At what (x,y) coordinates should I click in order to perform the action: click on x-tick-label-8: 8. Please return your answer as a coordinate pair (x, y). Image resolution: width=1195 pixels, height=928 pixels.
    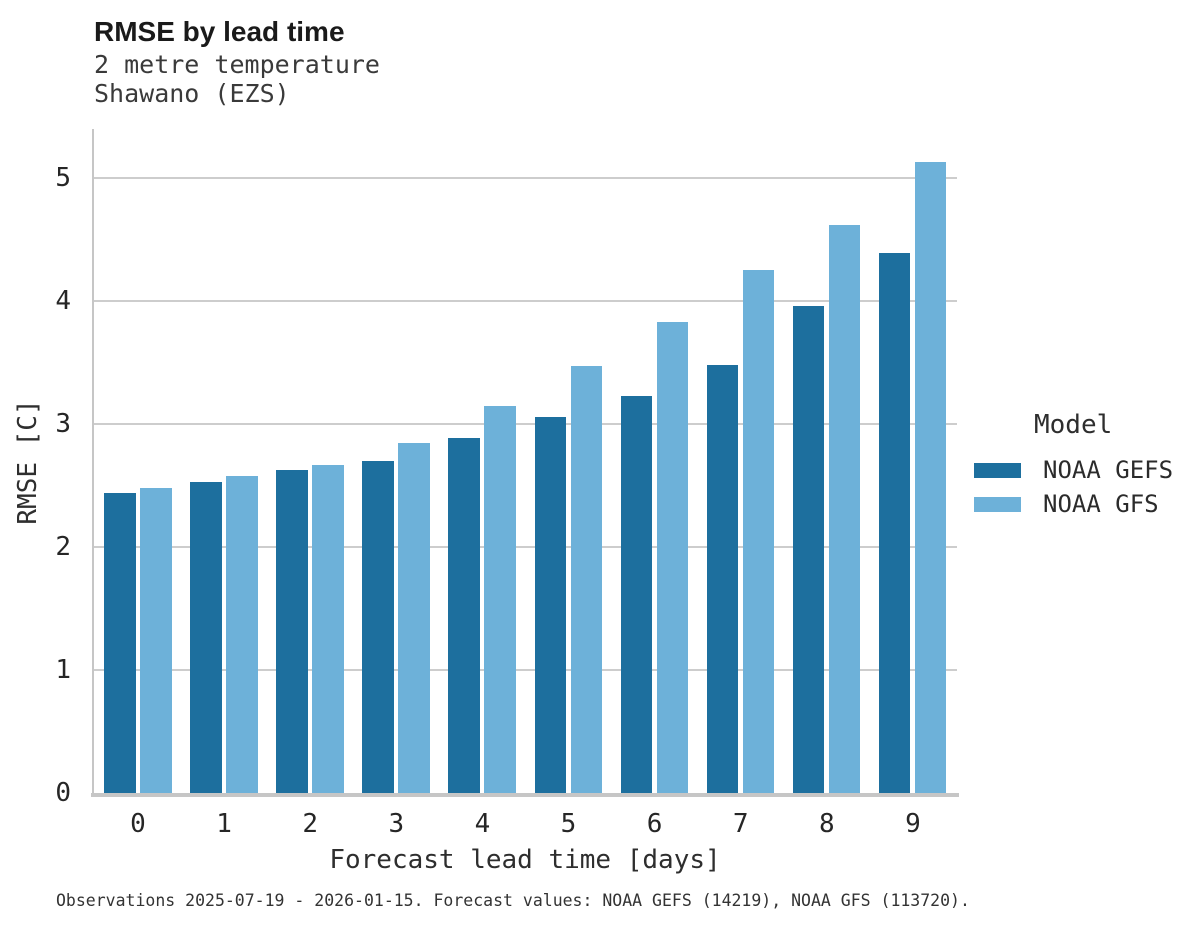
    Looking at the image, I should click on (826, 824).